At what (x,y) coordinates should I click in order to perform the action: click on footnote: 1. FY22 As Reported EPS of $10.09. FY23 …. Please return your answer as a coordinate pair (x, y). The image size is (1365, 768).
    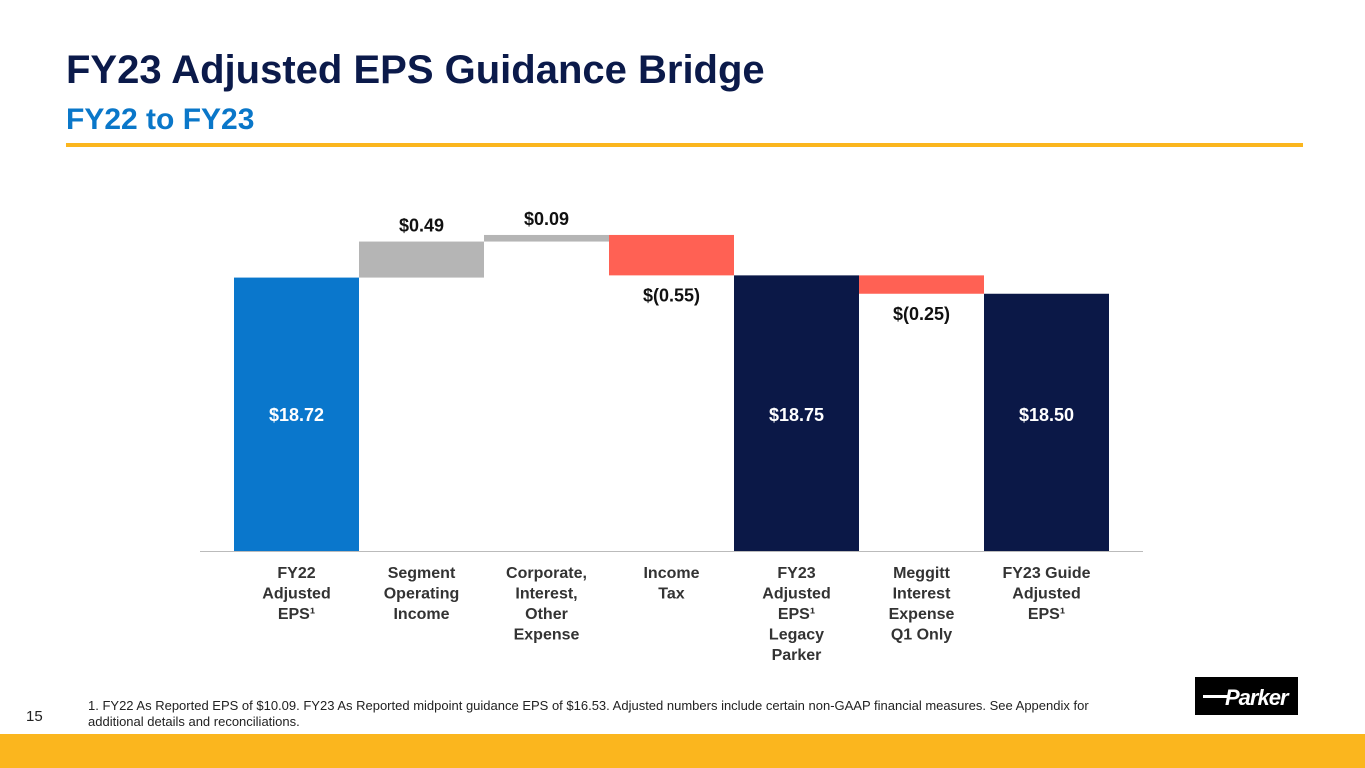
    Looking at the image, I should click on (588, 713).